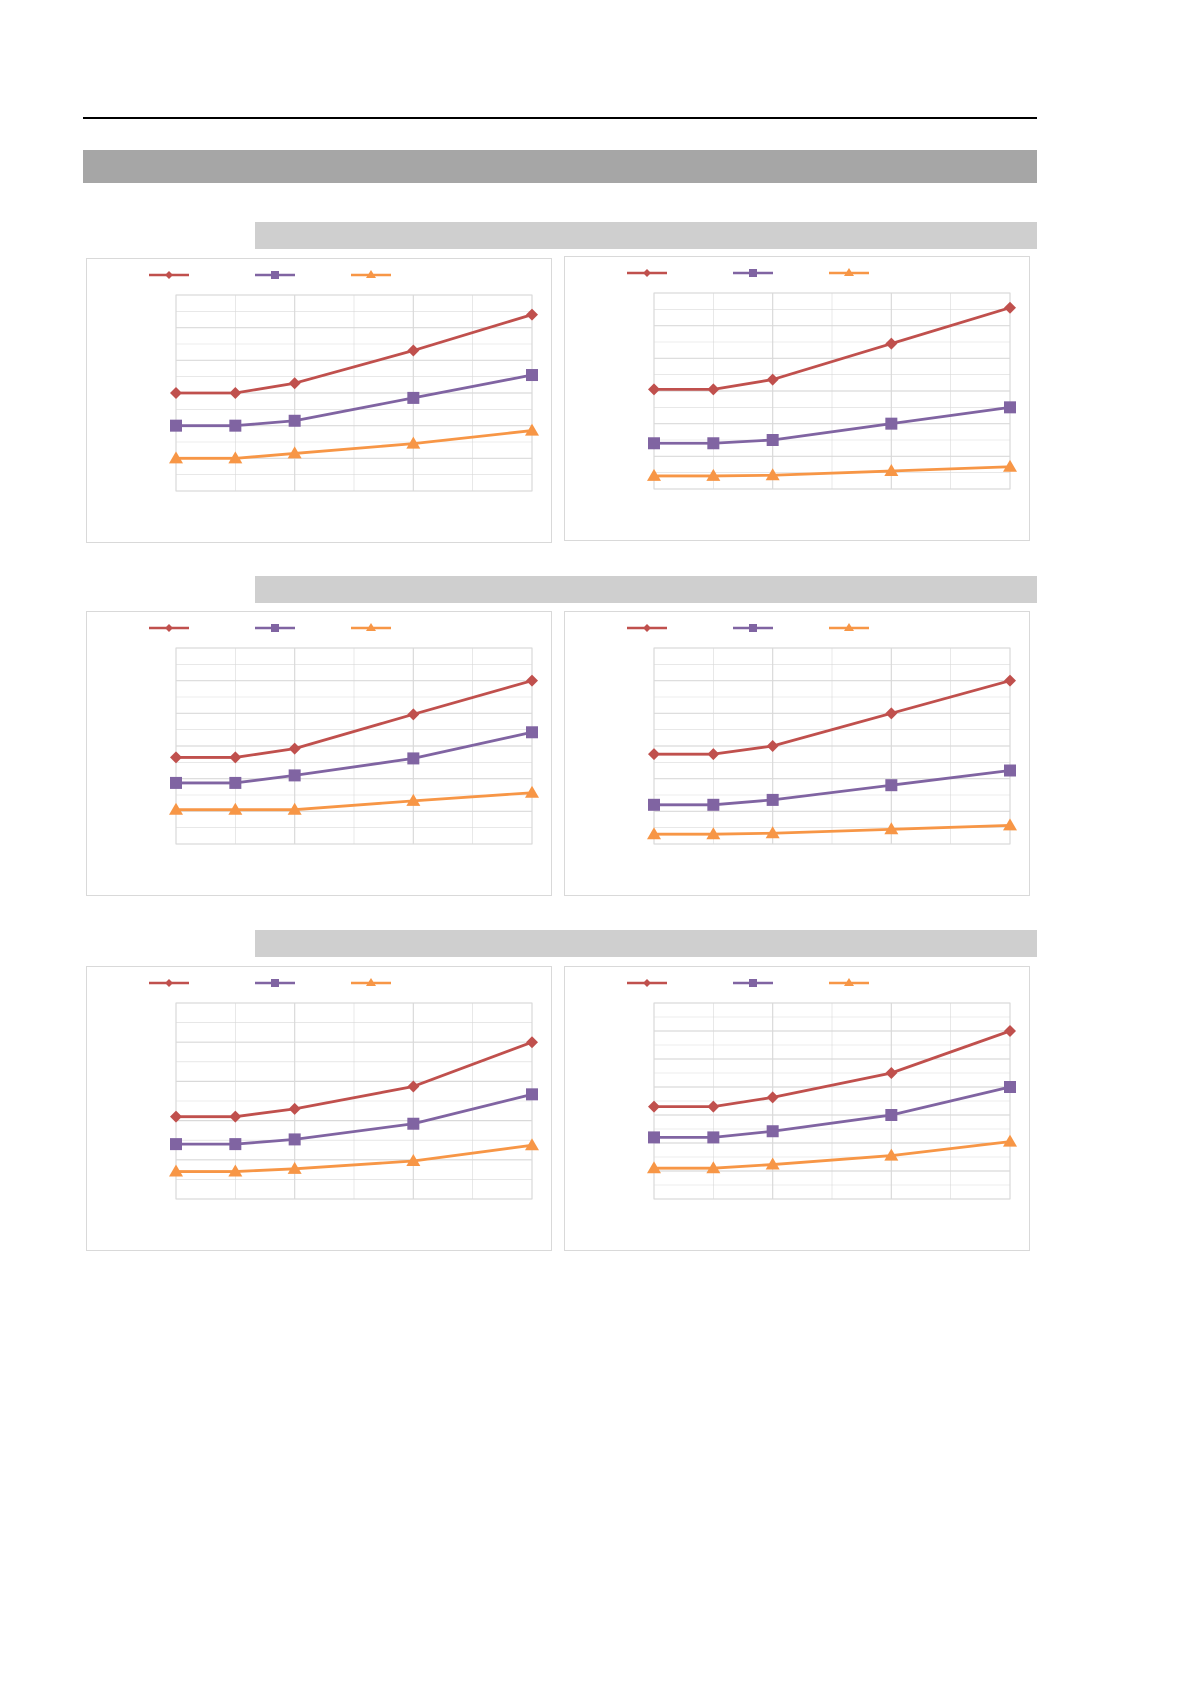 This screenshot has width=1191, height=1684. Describe the element at coordinates (560, 166) in the screenshot. I see `section-header-band` at that location.